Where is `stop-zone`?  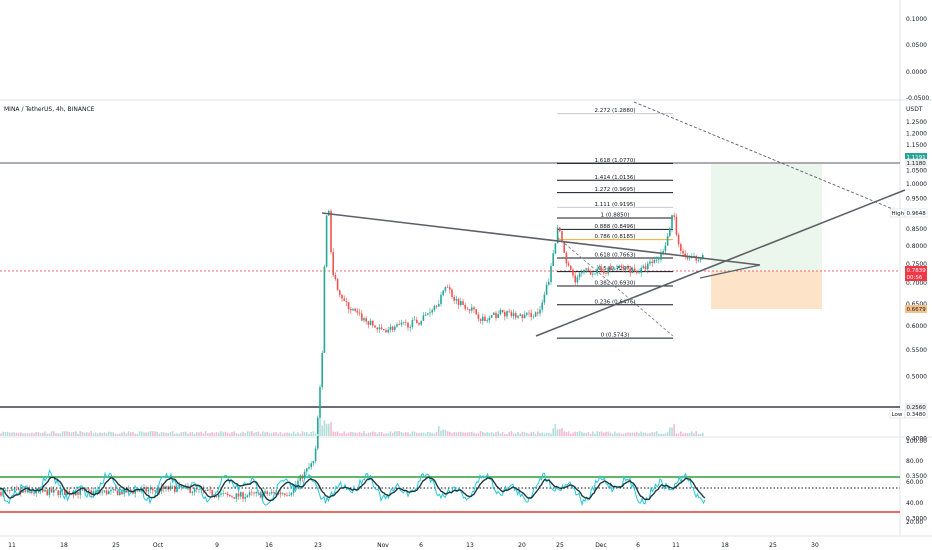
stop-zone is located at coordinates (766, 290).